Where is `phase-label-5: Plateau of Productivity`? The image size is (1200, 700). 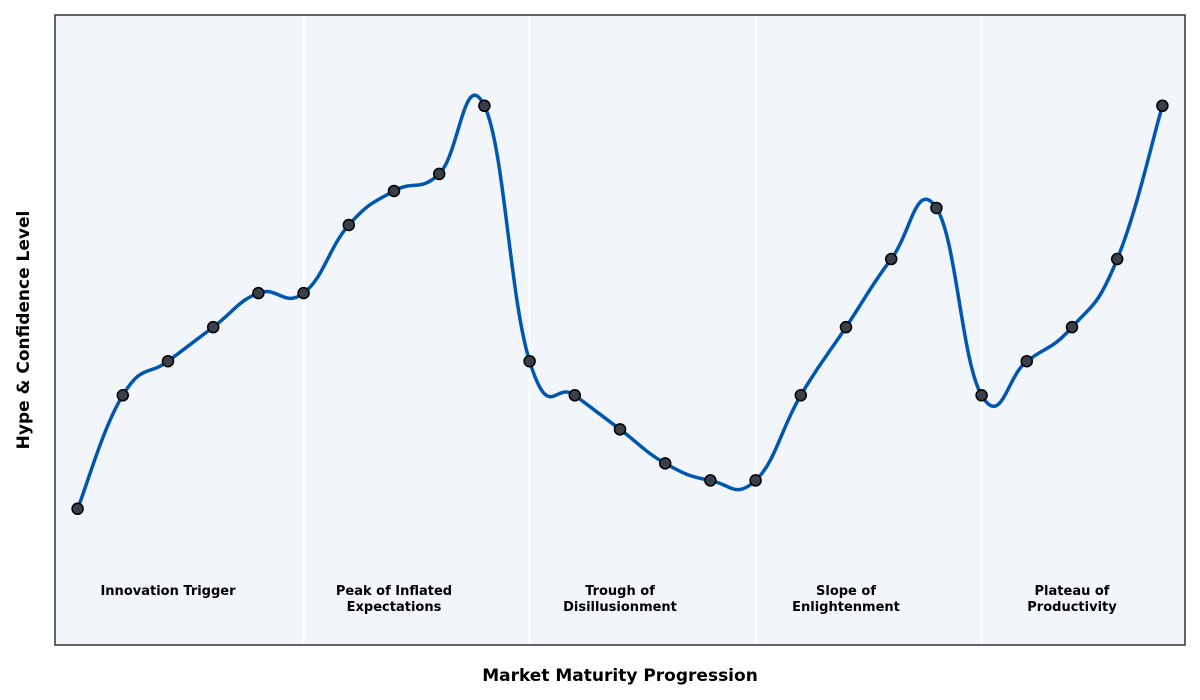
phase-label-5: Plateau of Productivity is located at coordinates (1072, 599).